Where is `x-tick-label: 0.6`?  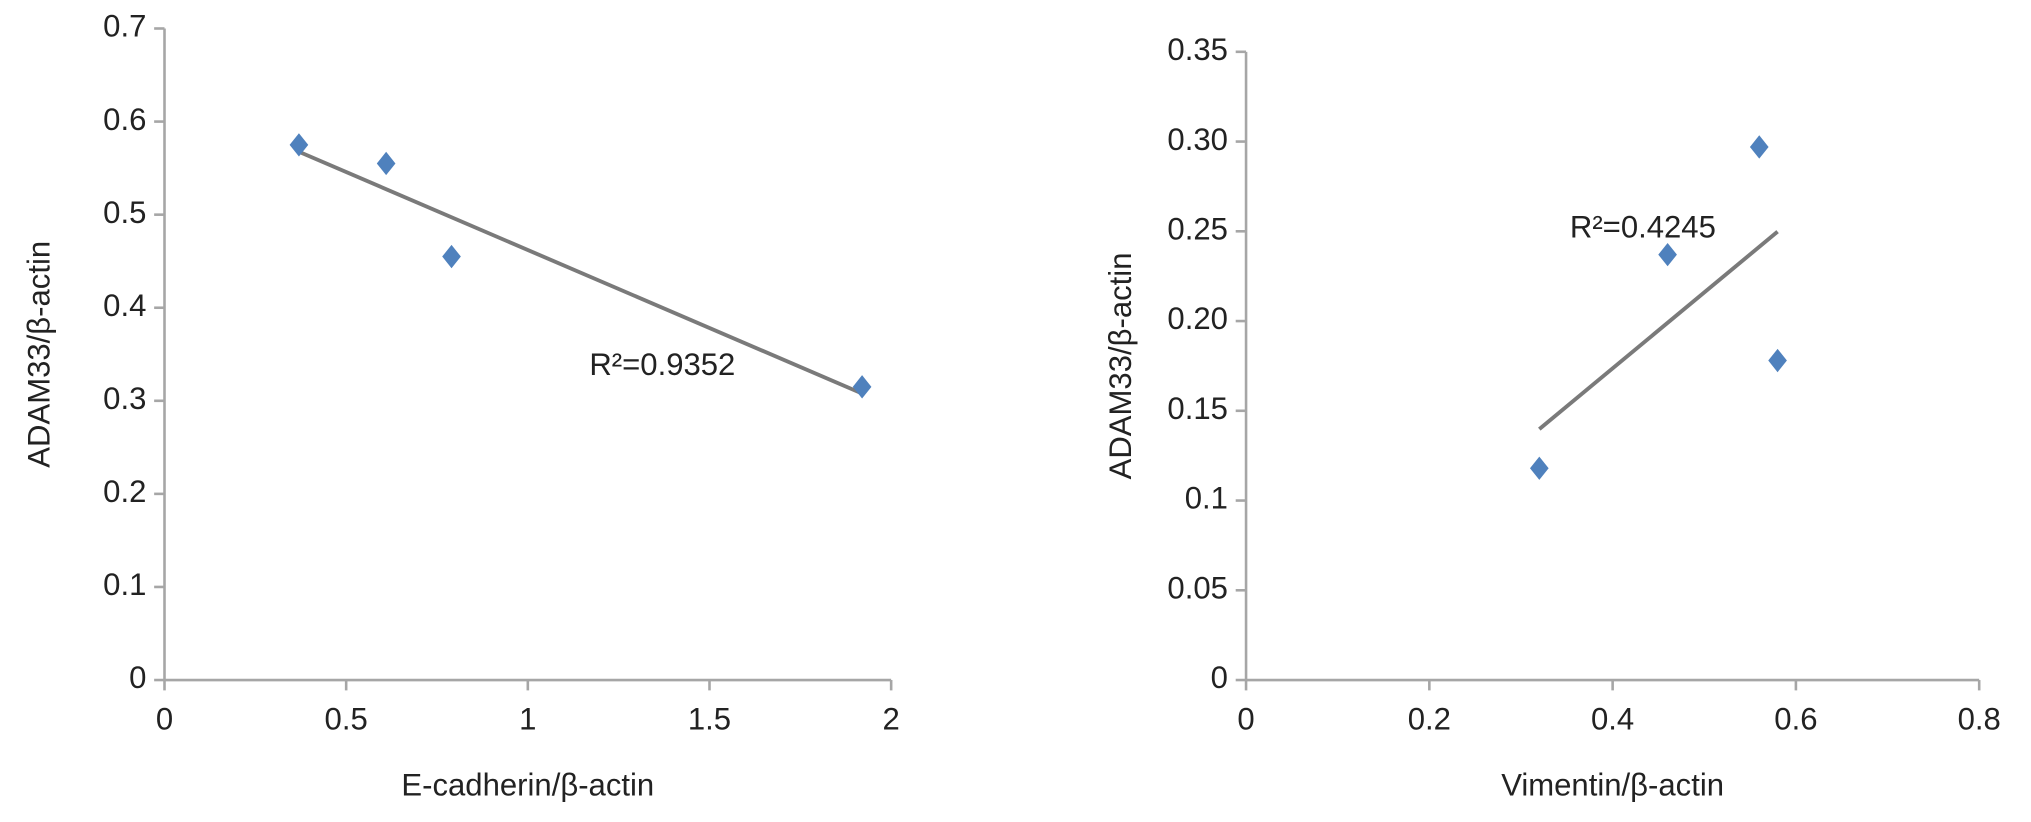
x-tick-label: 0.6 is located at coordinates (1795, 719).